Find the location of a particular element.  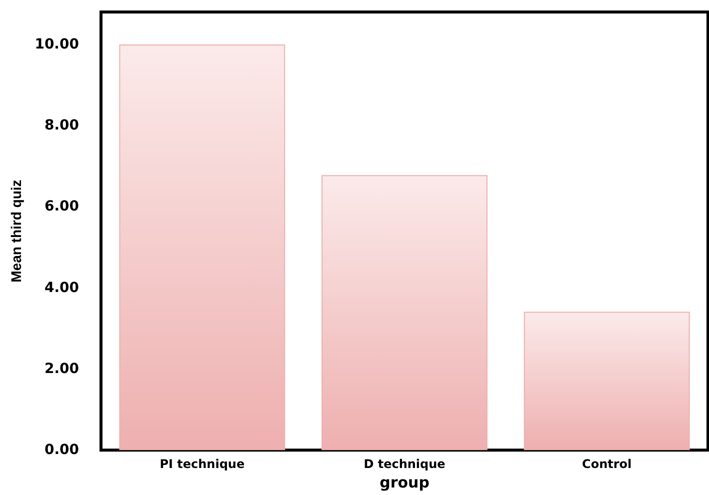

x-tick-label: PI technique is located at coordinates (202, 464).